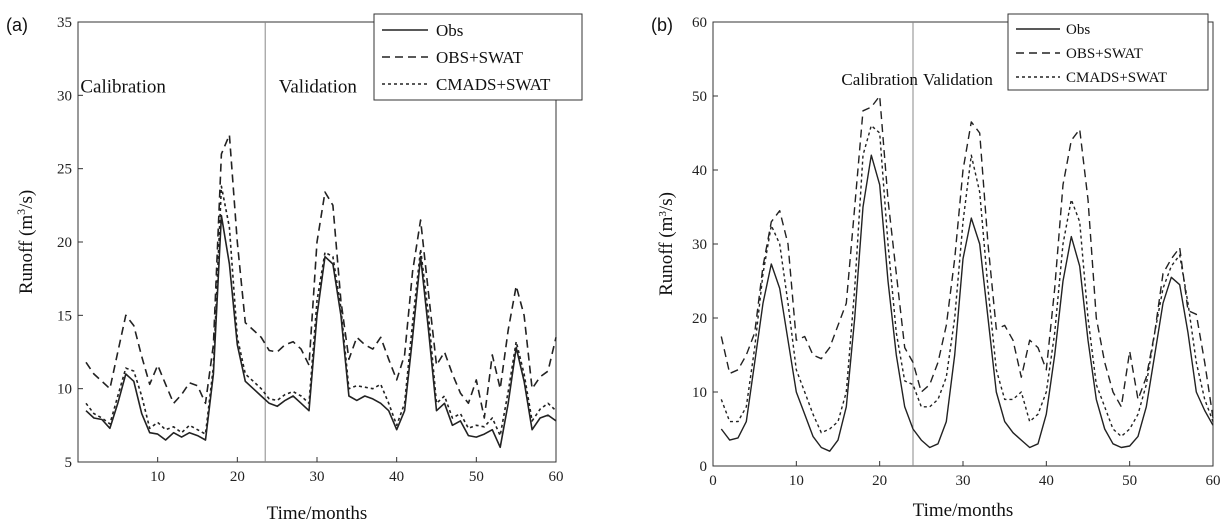 This screenshot has height=525, width=1223. What do you see at coordinates (26, 199) in the screenshot?
I see `panel-a-y-axis-title-end: /s)` at bounding box center [26, 199].